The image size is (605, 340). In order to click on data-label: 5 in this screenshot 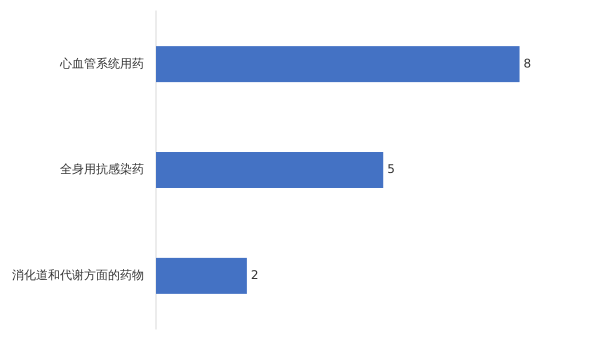, I will do `click(391, 169)`.